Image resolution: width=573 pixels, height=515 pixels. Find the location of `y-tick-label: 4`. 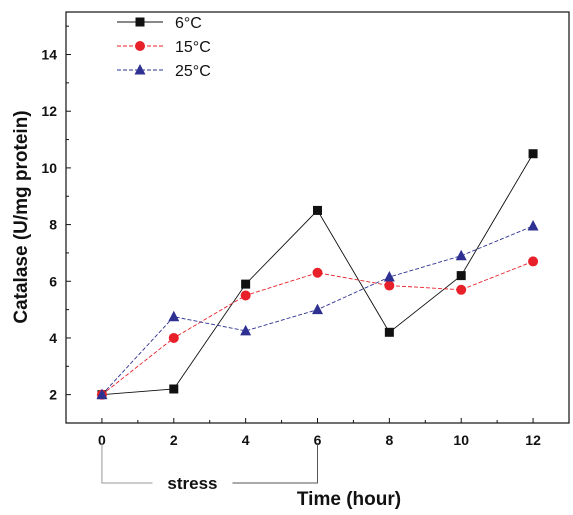

y-tick-label: 4 is located at coordinates (53, 338).